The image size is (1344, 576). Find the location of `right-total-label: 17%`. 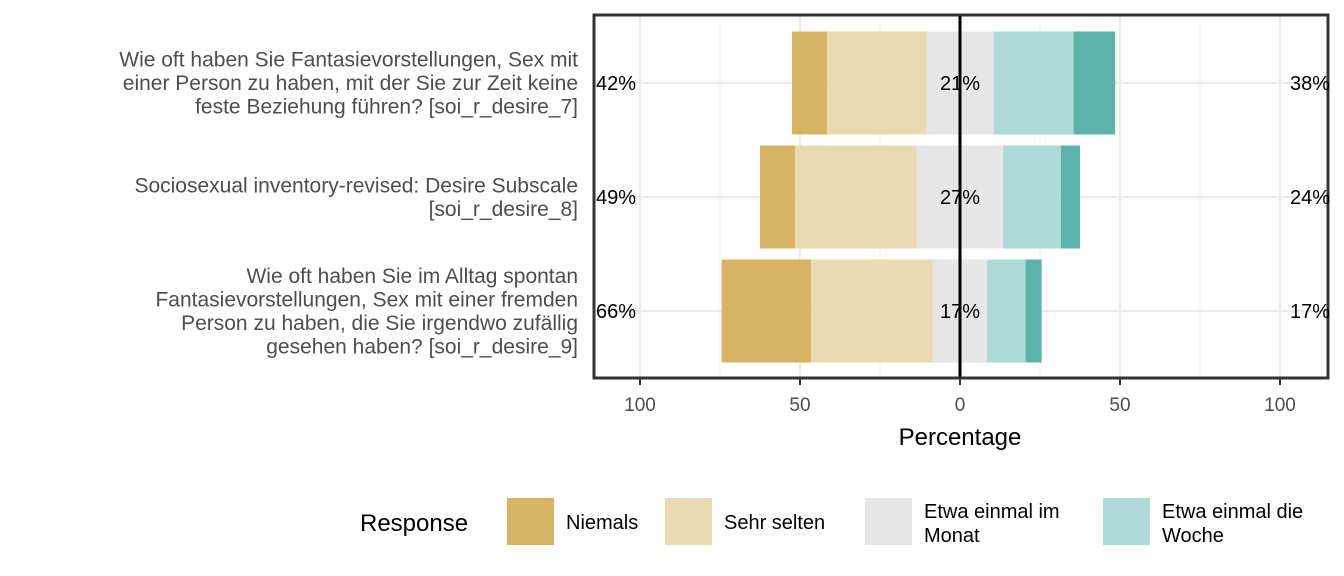

right-total-label: 17% is located at coordinates (1310, 312).